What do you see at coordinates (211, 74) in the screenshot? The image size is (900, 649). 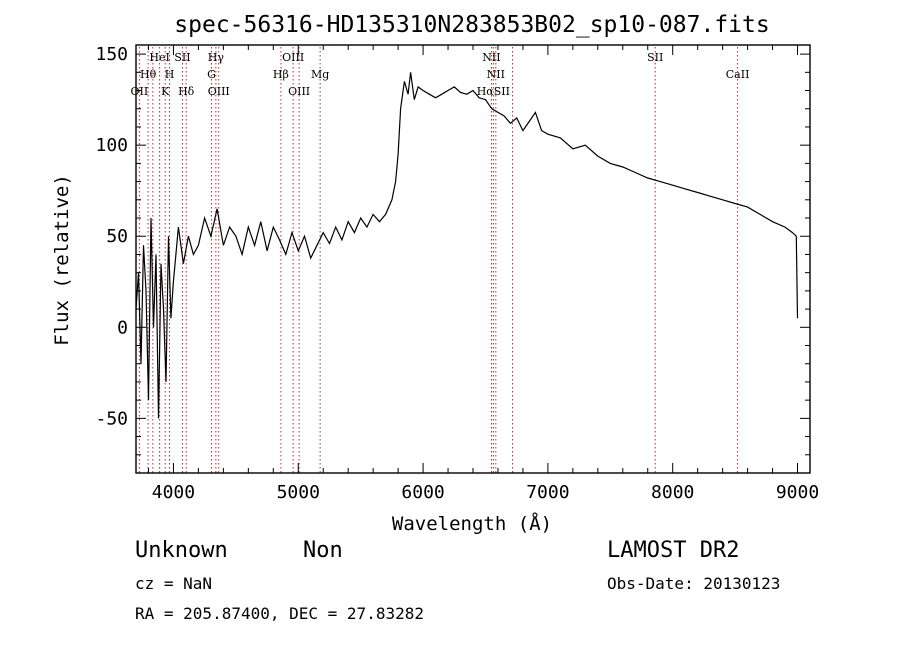 I see `line-label: G` at bounding box center [211, 74].